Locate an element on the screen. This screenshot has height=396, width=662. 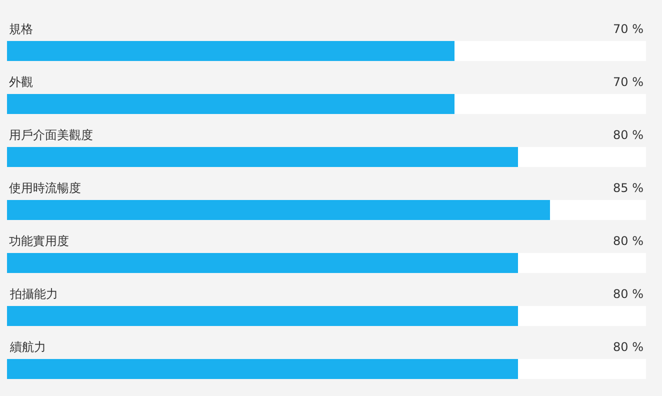
y-tick-label: 拍攝能力 is located at coordinates (33, 294).